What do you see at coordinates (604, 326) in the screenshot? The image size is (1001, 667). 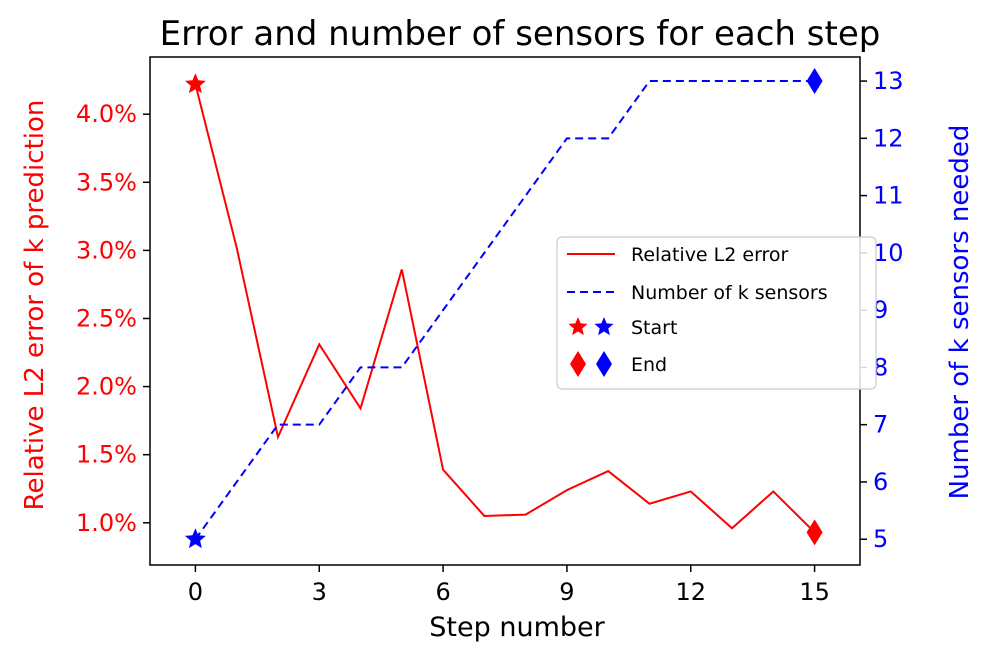 I see `legend-swatch-start-blue` at bounding box center [604, 326].